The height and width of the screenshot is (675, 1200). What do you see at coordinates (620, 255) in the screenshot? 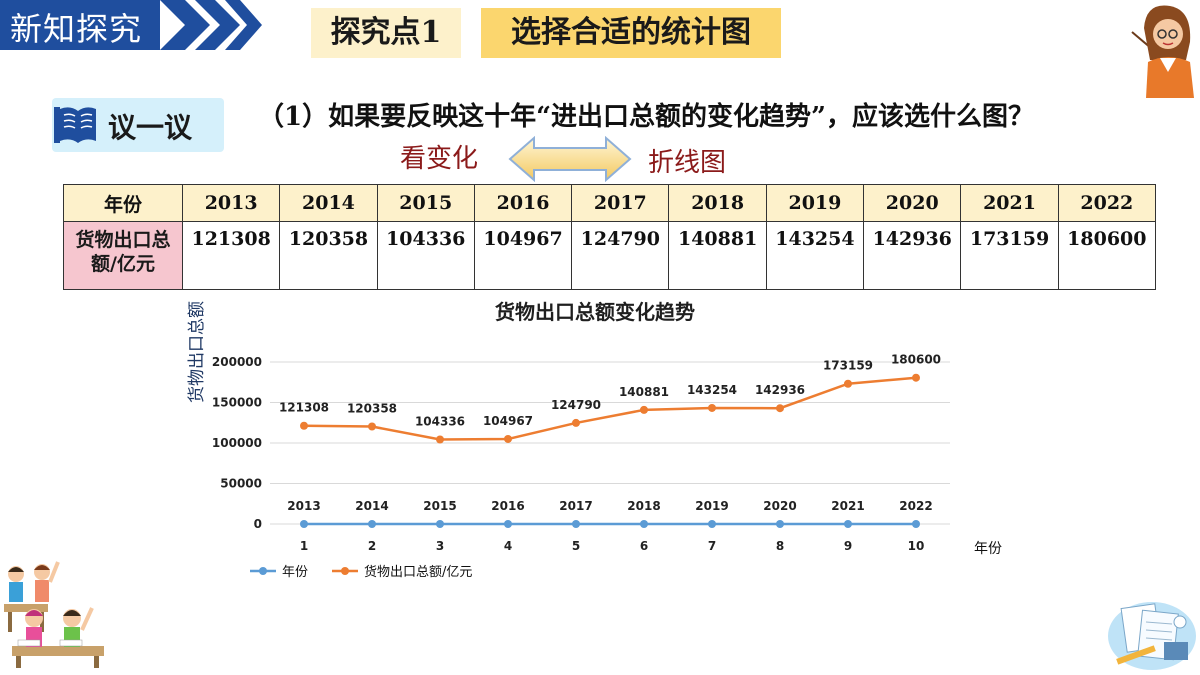
I see `table-cell-value: 124790` at bounding box center [620, 255].